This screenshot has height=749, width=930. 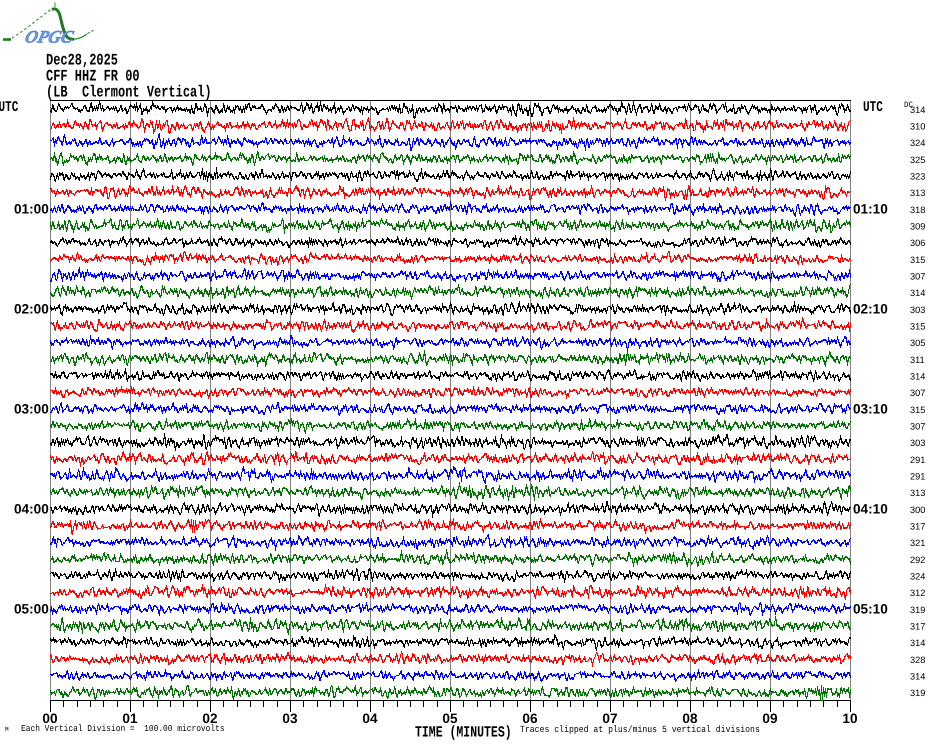 What do you see at coordinates (450, 718) in the screenshot?
I see `svg-text: 05` at bounding box center [450, 718].